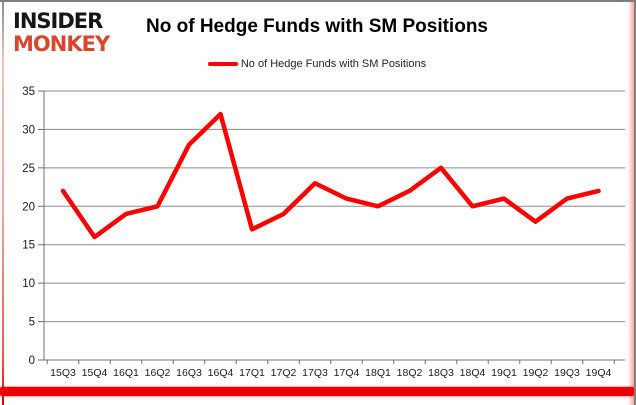 Image resolution: width=636 pixels, height=405 pixels. What do you see at coordinates (3, 203) in the screenshot?
I see `frame-left-edge` at bounding box center [3, 203].